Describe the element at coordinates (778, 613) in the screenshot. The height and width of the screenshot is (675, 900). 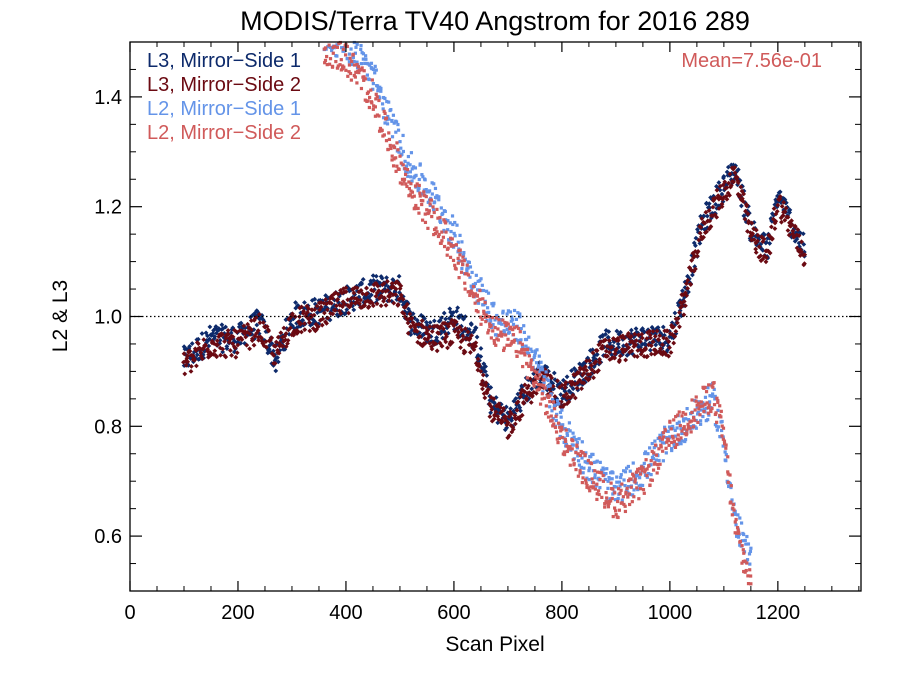
I see `x-tick-label: 1200` at that location.